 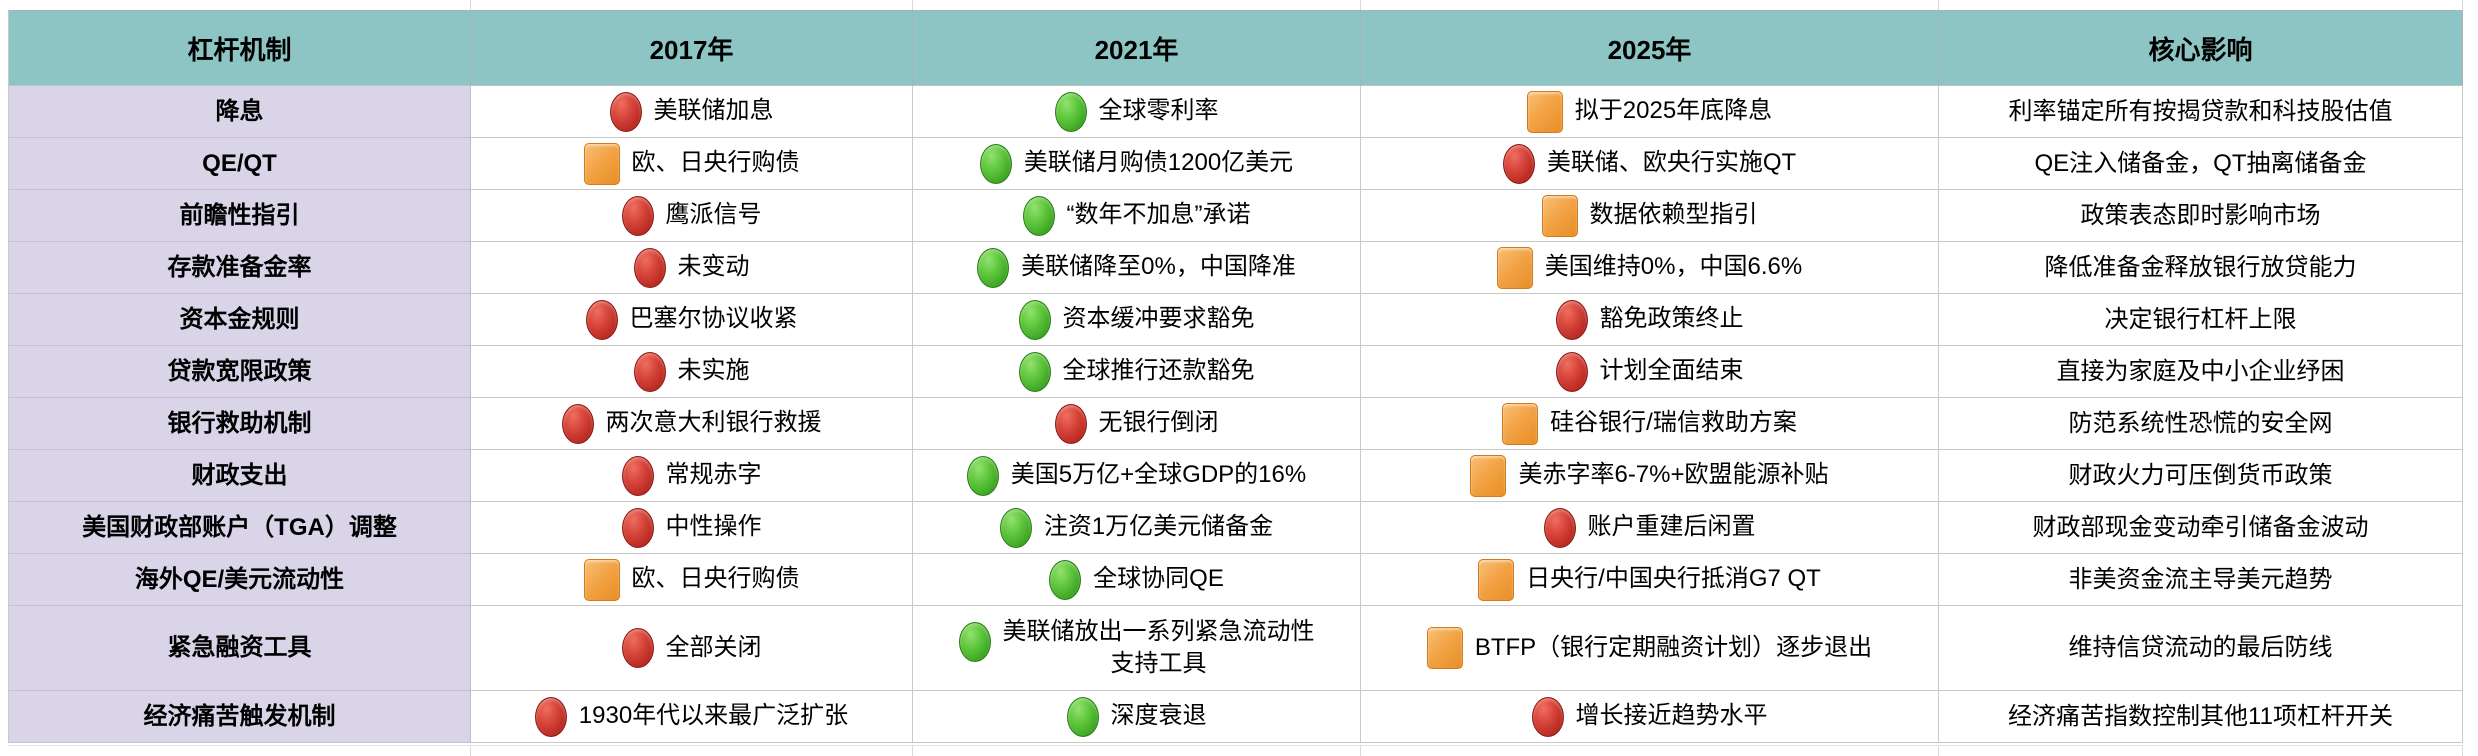 I want to click on cell-2021-row-4: 资本缓冲要求豁免, so click(x=1137, y=320).